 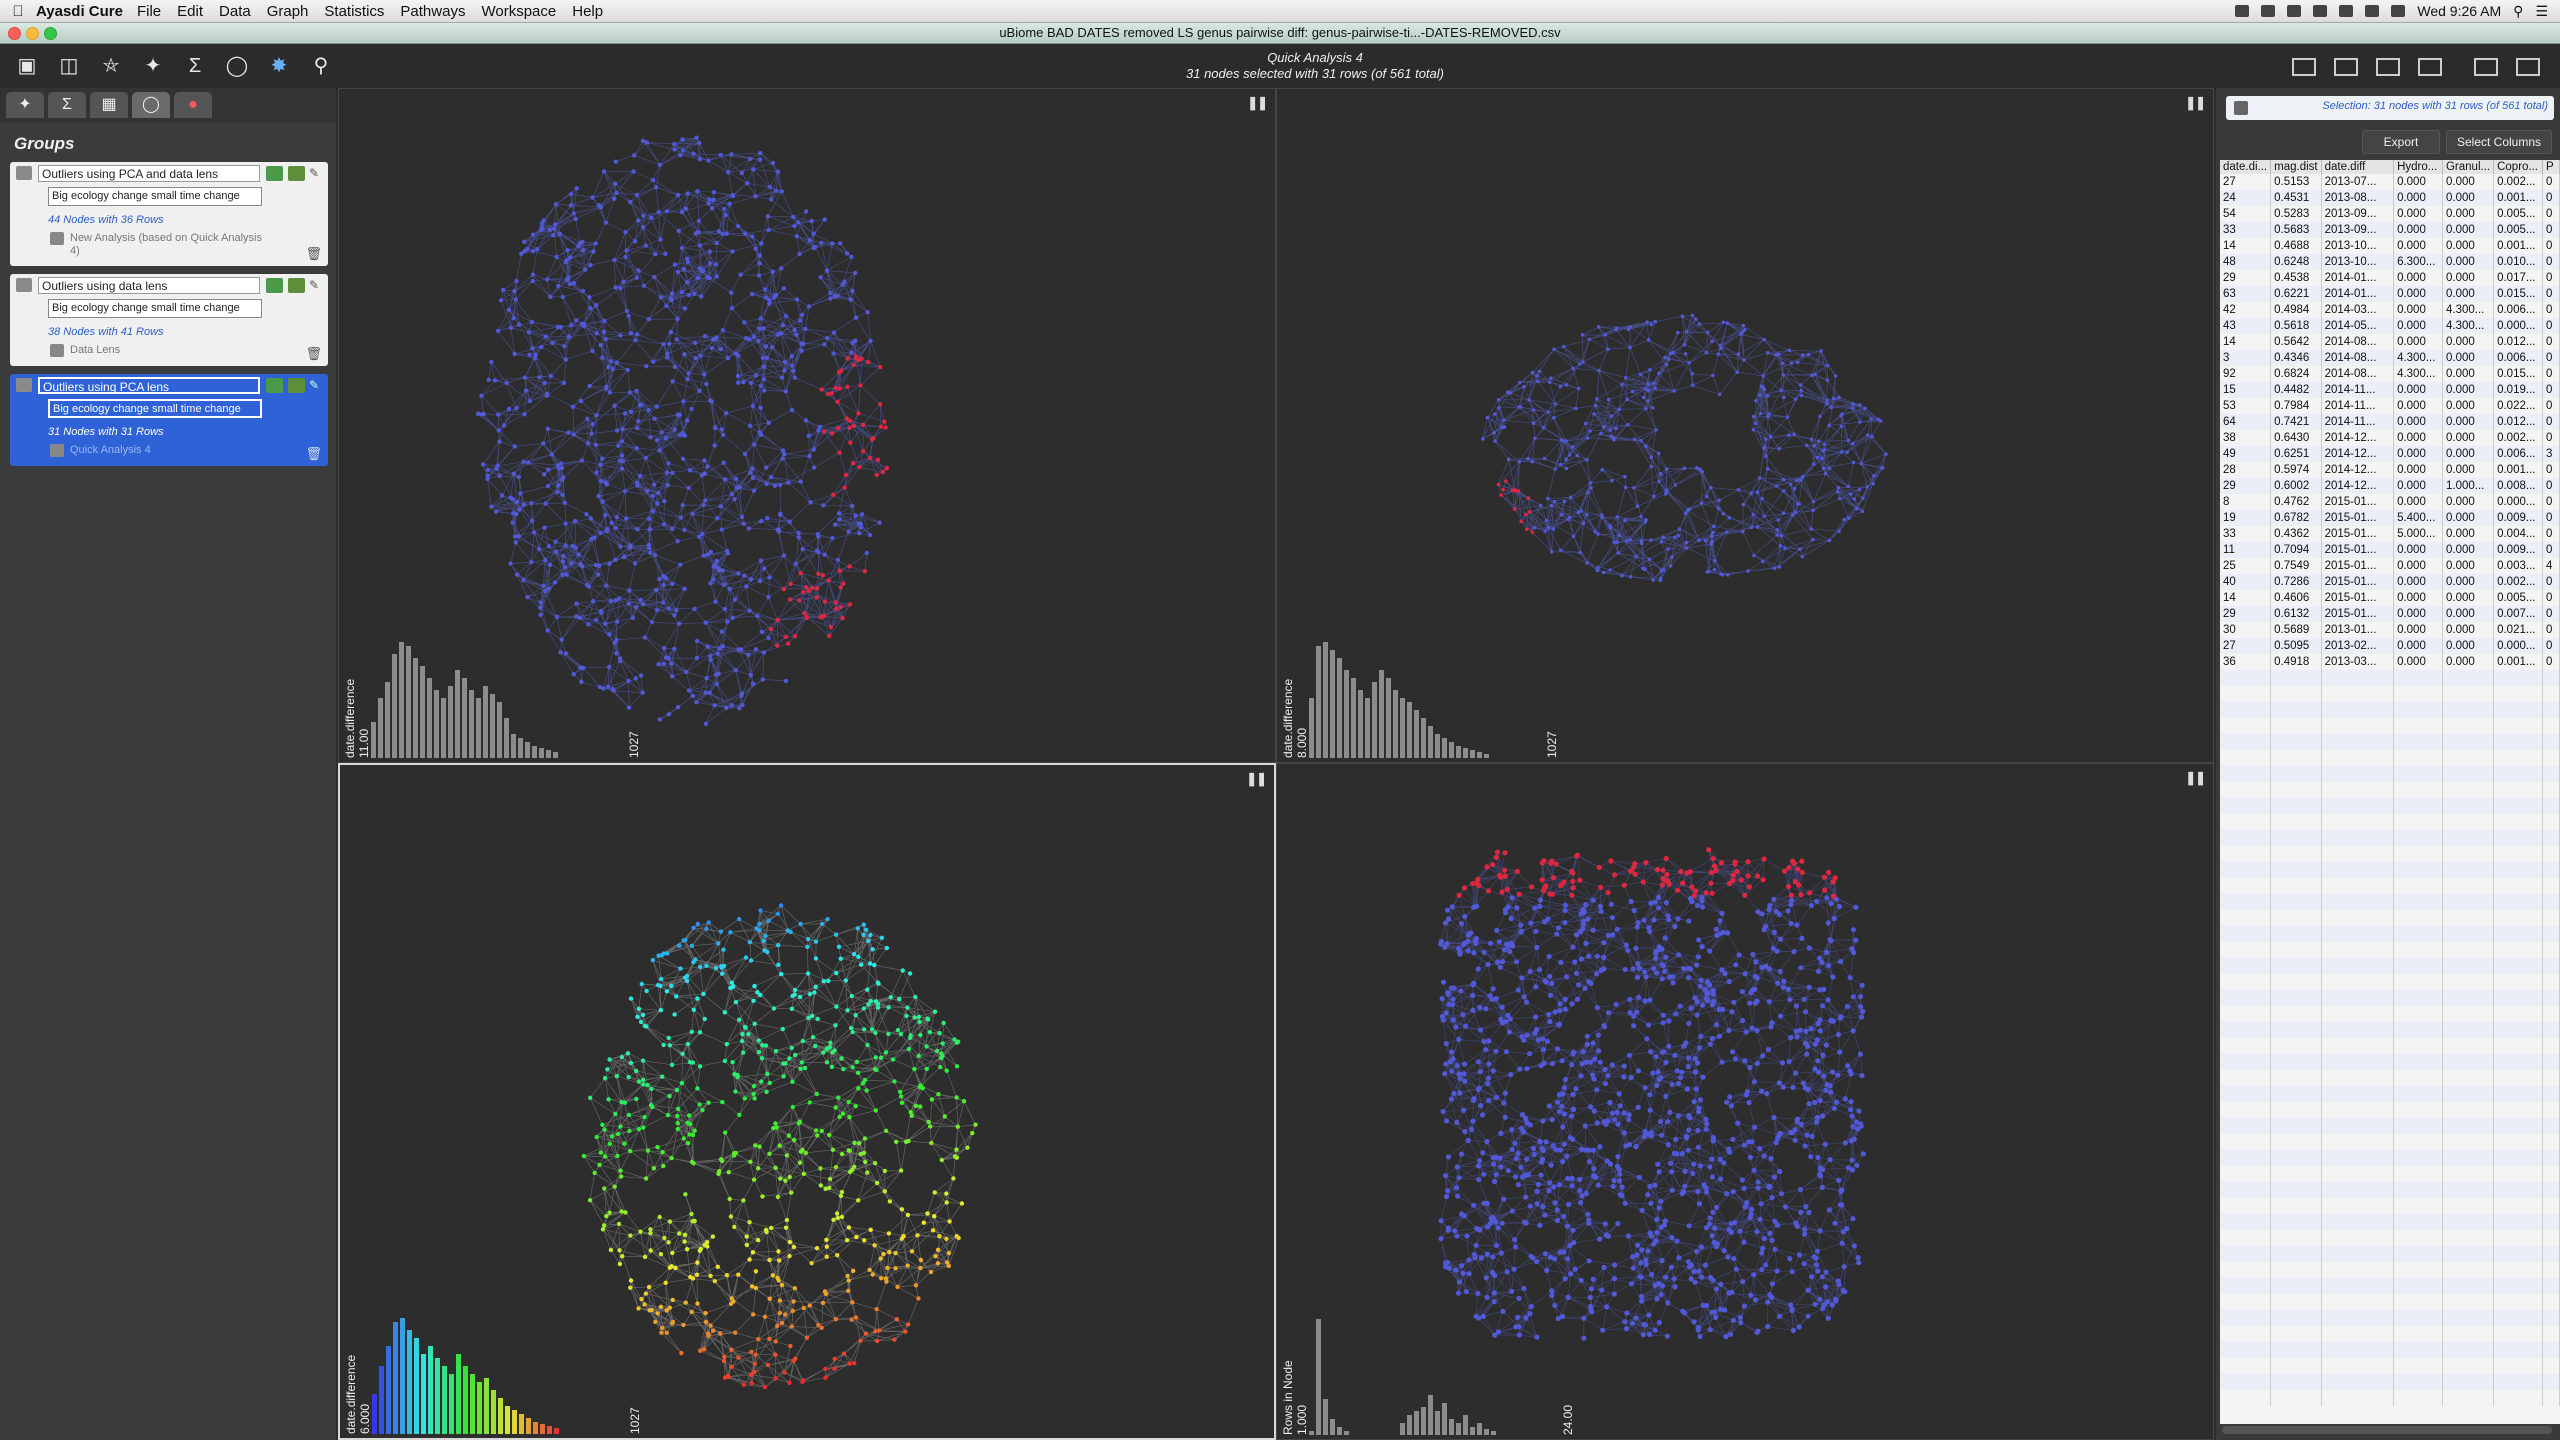 What do you see at coordinates (32, 33) in the screenshot?
I see `minimize-window-icon` at bounding box center [32, 33].